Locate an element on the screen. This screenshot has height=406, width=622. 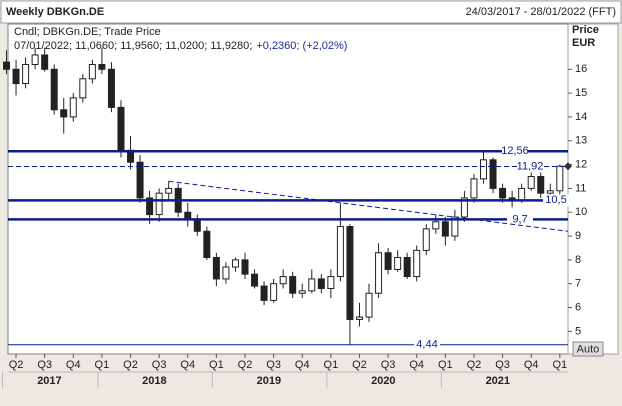
y-tick-label: 16 is located at coordinates (581, 69).